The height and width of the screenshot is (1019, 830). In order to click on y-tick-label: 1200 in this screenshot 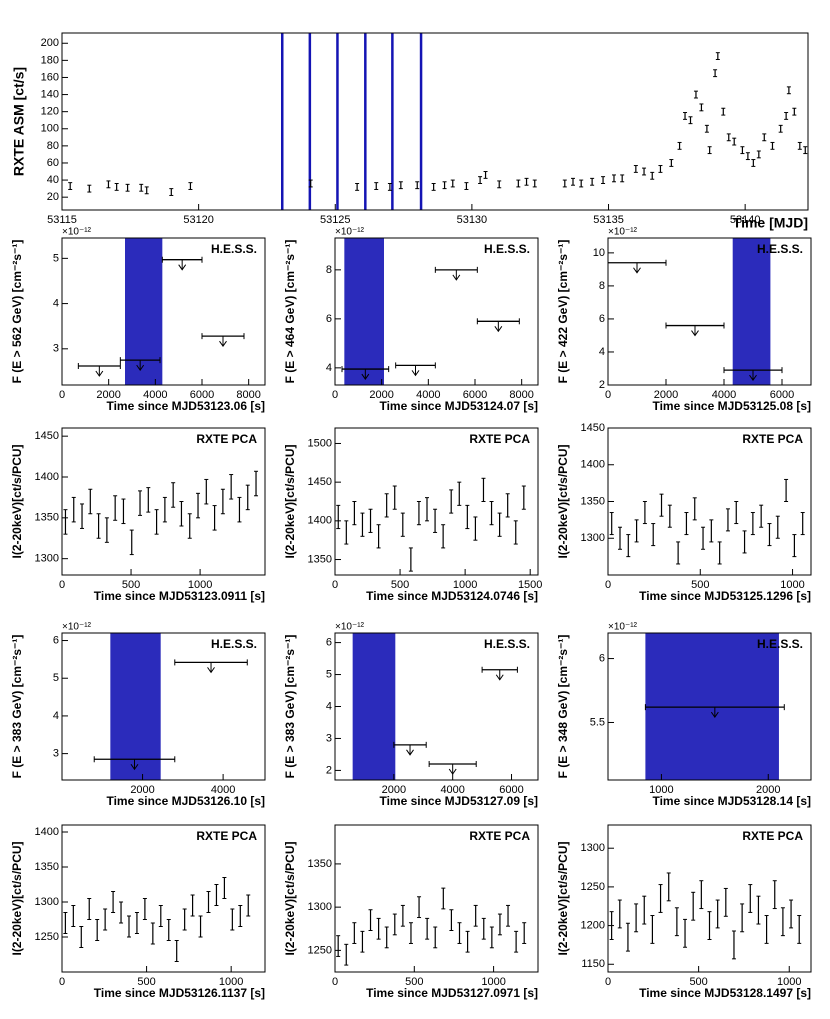, I will do `click(593, 925)`.